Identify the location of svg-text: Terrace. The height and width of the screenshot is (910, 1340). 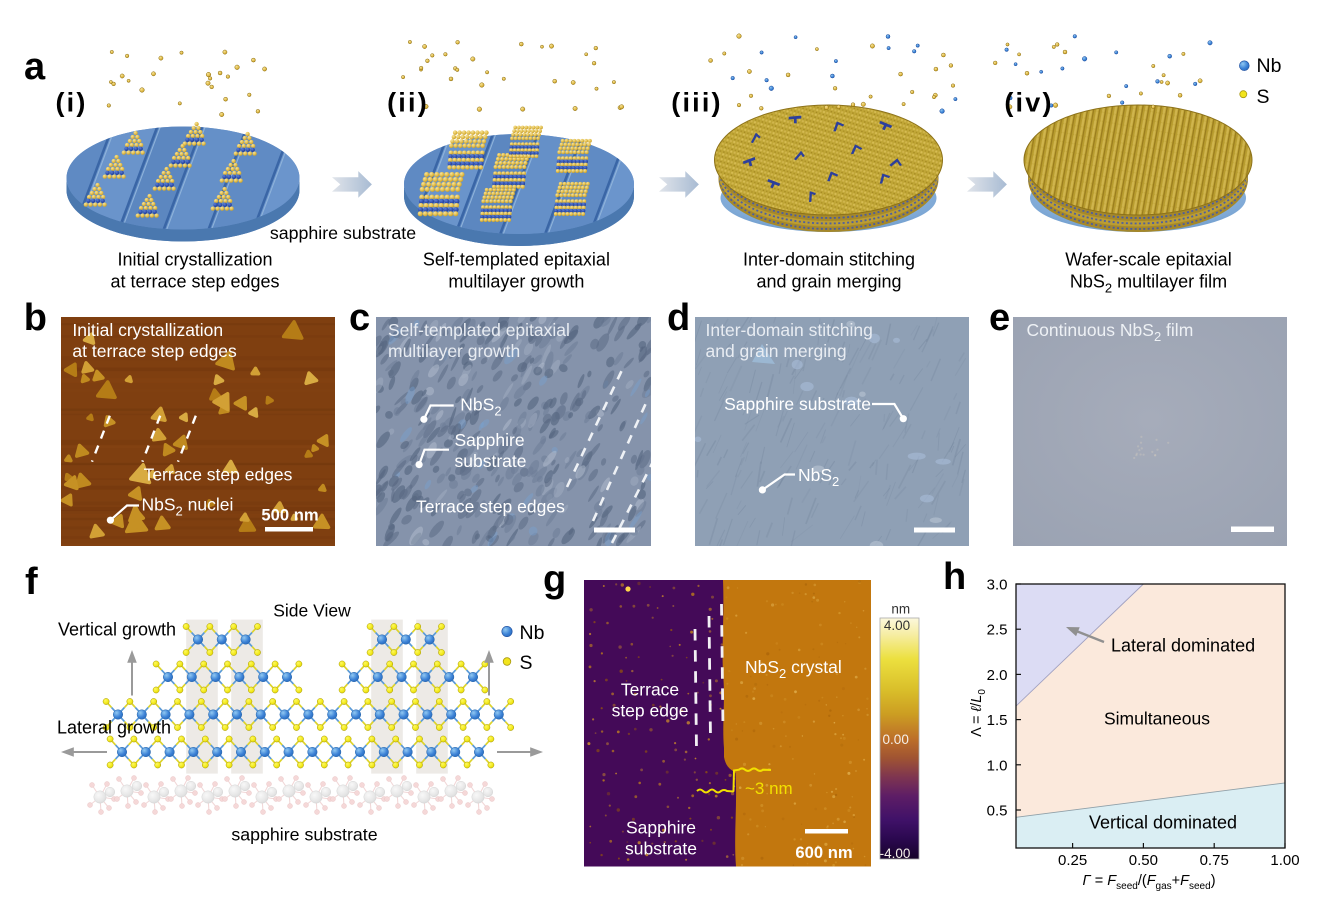
(650, 690).